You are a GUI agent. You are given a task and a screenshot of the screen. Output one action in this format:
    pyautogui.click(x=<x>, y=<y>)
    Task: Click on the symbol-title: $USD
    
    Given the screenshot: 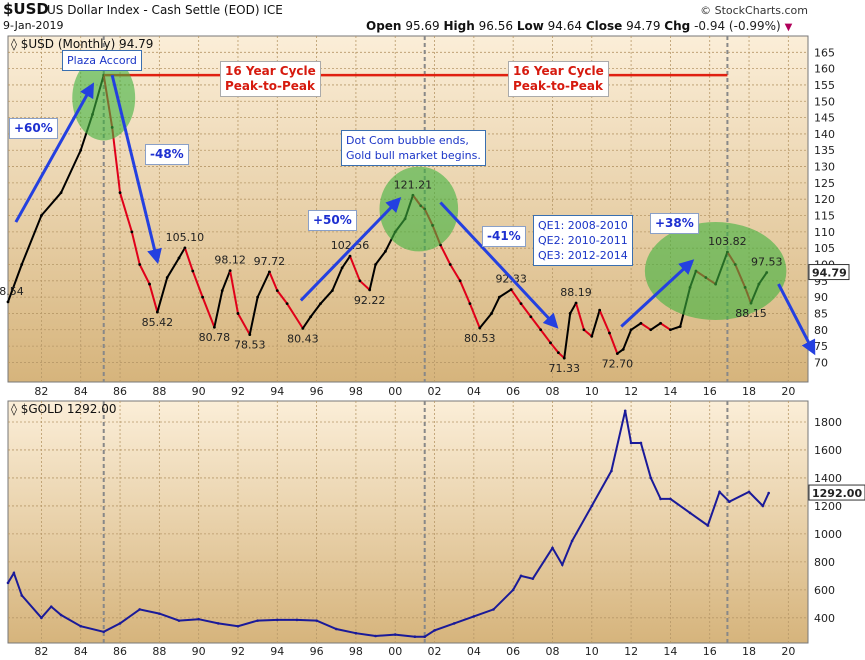 What is the action you would take?
    pyautogui.click(x=26, y=9)
    